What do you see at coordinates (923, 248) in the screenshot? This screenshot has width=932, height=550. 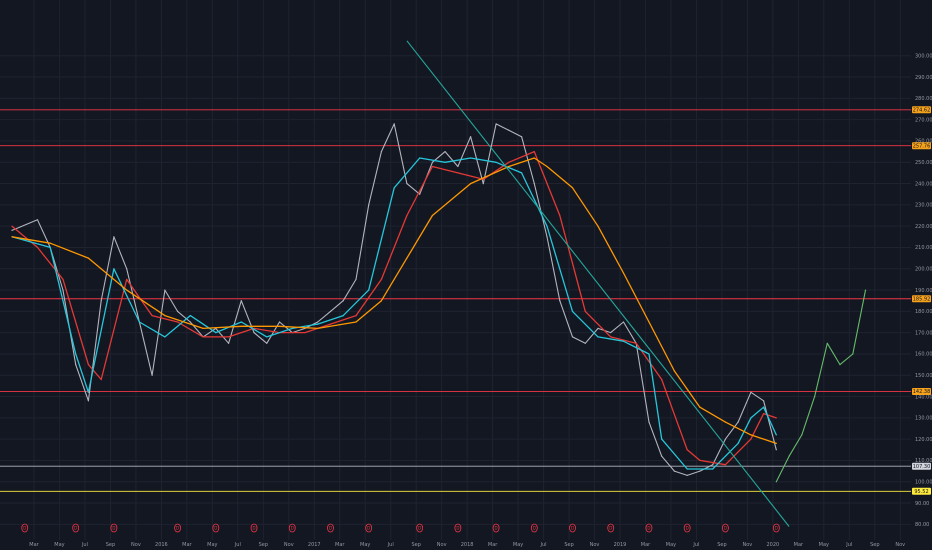 I see `y-tick-label: 210.00` at bounding box center [923, 248].